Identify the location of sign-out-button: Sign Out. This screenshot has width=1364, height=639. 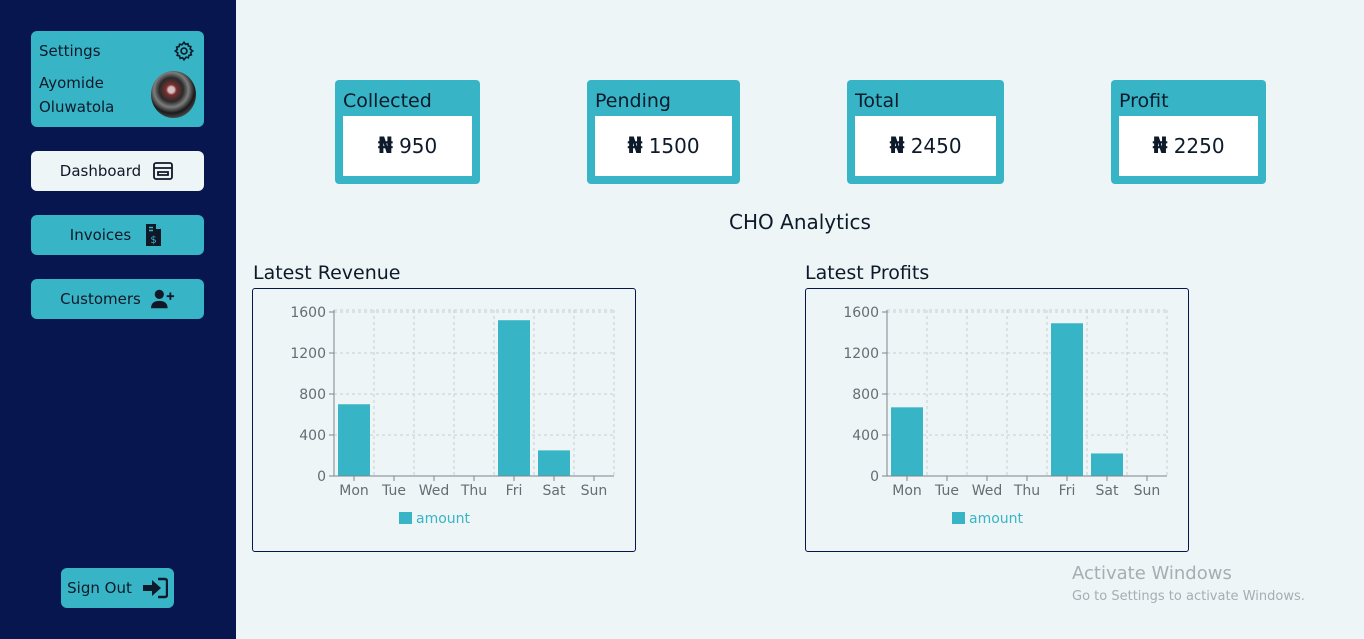
(117, 588).